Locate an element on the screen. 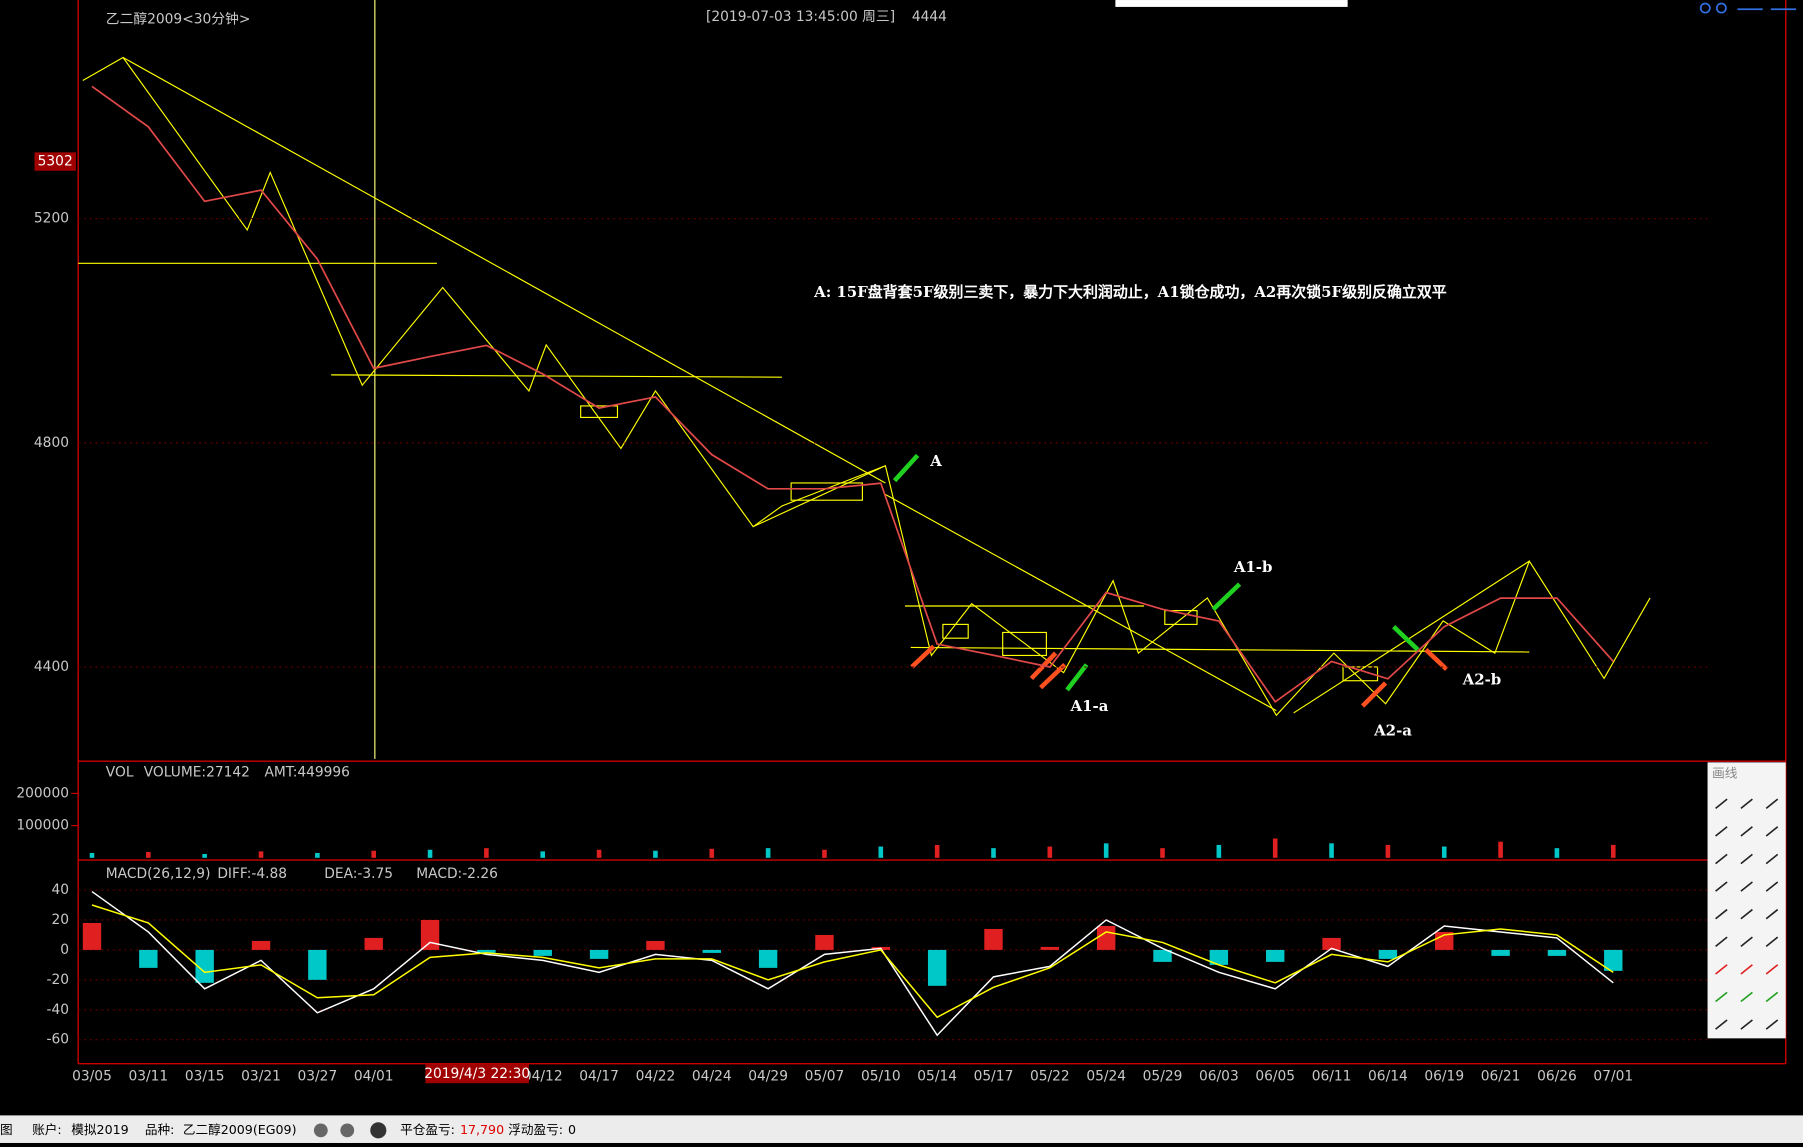 This screenshot has width=1803, height=1147. y-tick-label: 40 is located at coordinates (60, 890).